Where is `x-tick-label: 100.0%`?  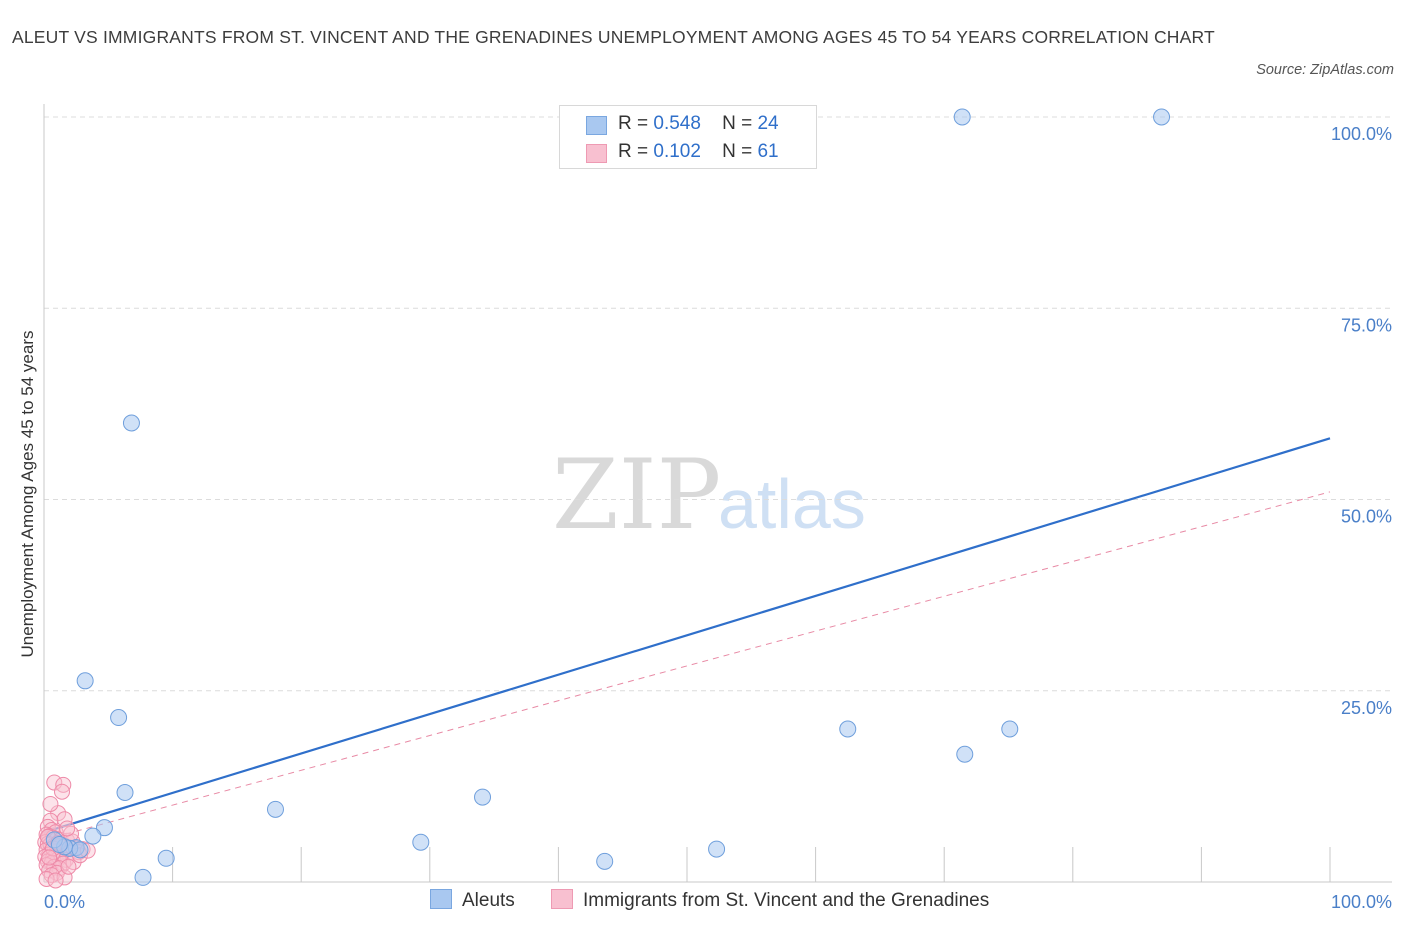 x-tick-label: 100.0% is located at coordinates (1361, 902).